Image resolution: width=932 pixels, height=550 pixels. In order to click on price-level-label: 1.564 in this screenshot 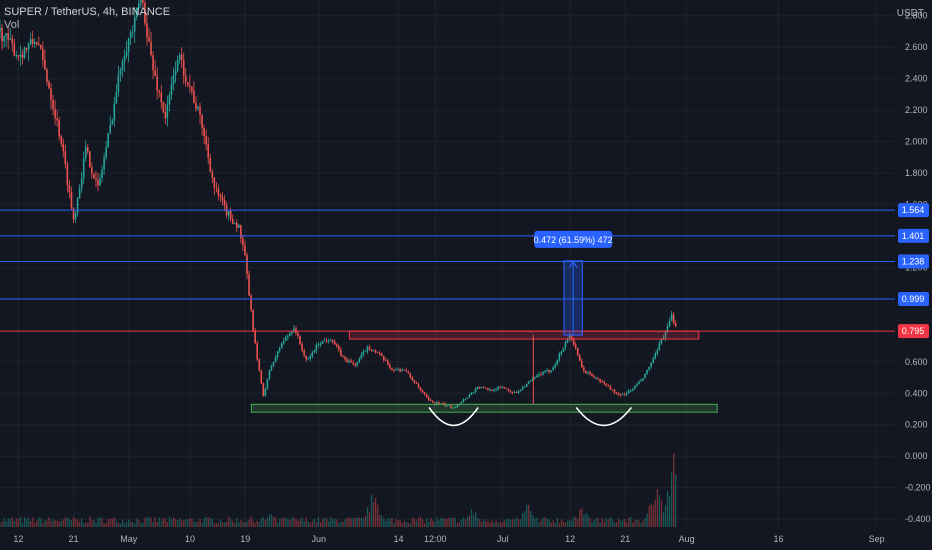, I will do `click(913, 210)`.